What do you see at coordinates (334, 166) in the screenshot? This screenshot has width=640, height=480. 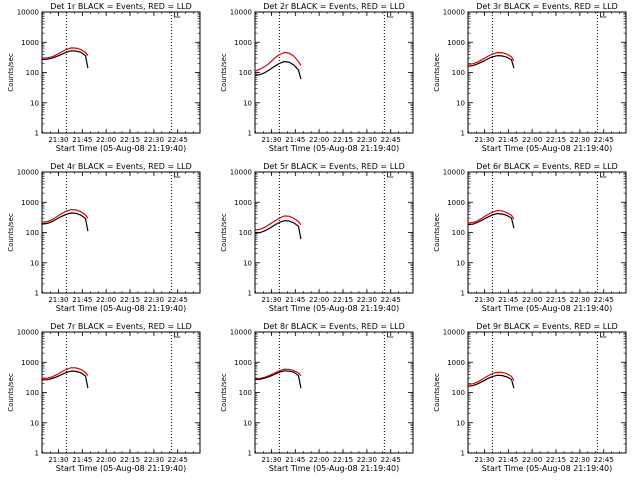 I see `chart-title: Det 5r BLACK = Events, RED = LLD` at bounding box center [334, 166].